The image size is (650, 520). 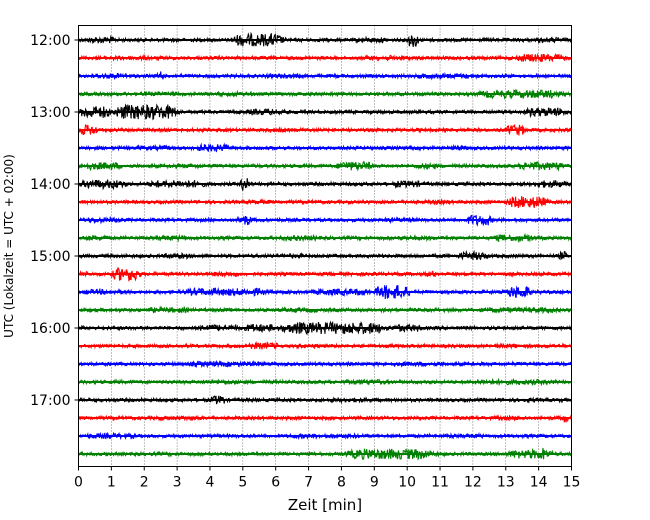 I want to click on x-tick-label: 15, so click(x=572, y=483).